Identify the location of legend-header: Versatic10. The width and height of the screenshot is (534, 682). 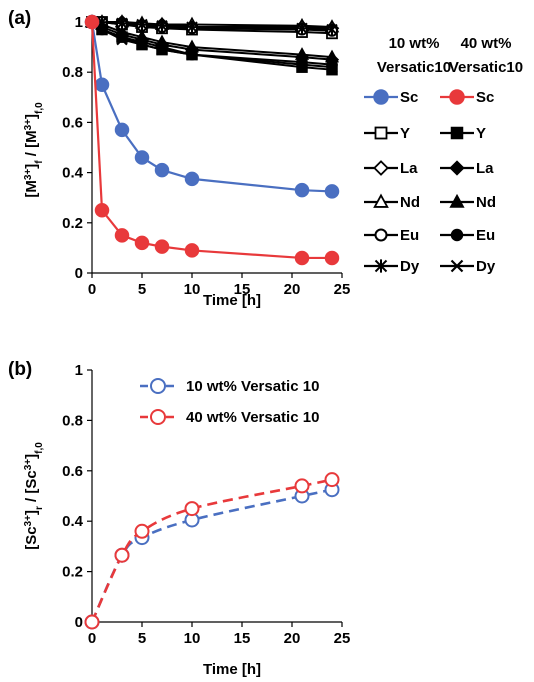
(414, 67).